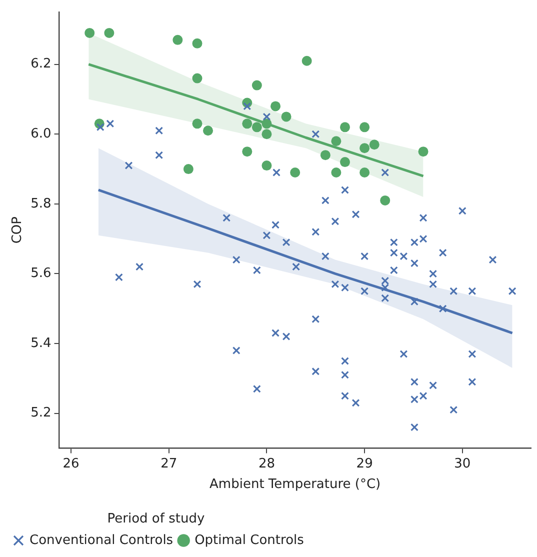 The image size is (537, 557). Describe the element at coordinates (41, 343) in the screenshot. I see `y-tick-label: 5.4` at that location.